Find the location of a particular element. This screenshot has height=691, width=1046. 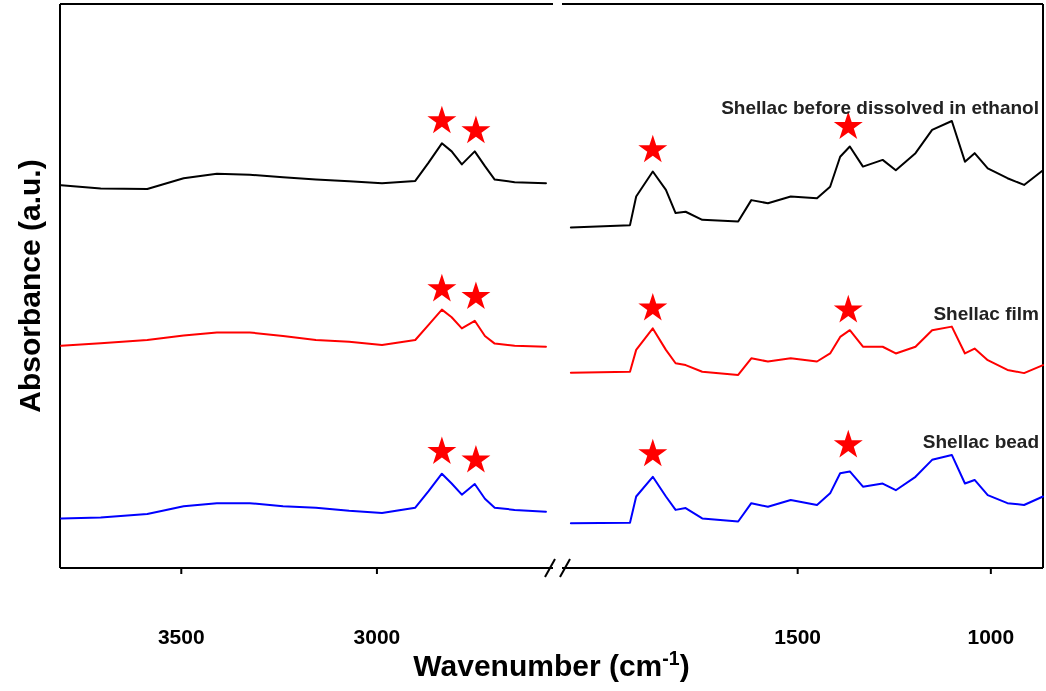

x-tick-label: 3500 is located at coordinates (181, 636).